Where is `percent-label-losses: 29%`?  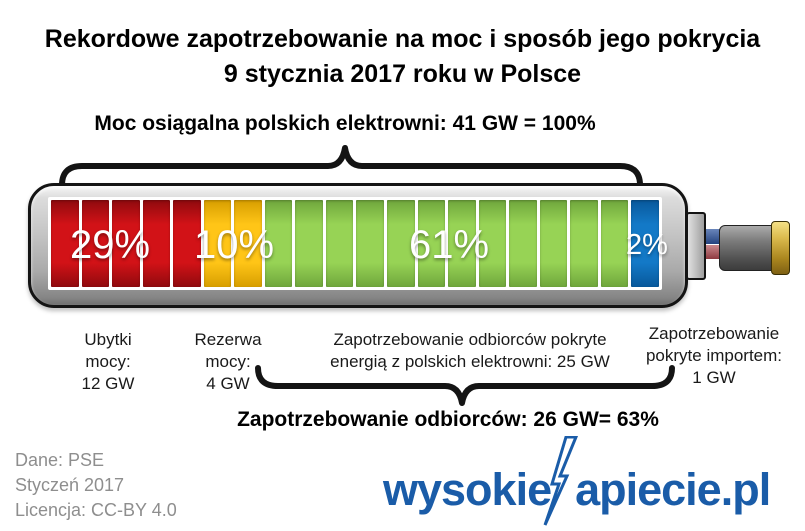
percent-label-losses: 29% is located at coordinates (110, 245).